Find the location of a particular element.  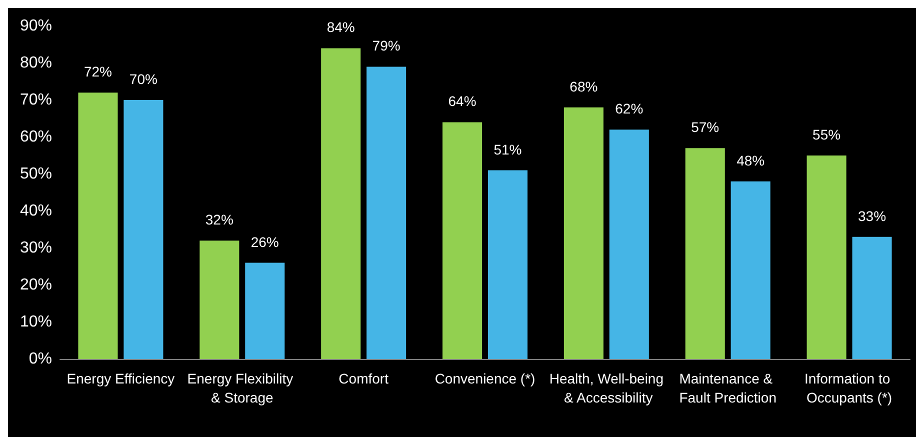

x-tick-label: Health, Well-being & Accessibility is located at coordinates (606, 388).